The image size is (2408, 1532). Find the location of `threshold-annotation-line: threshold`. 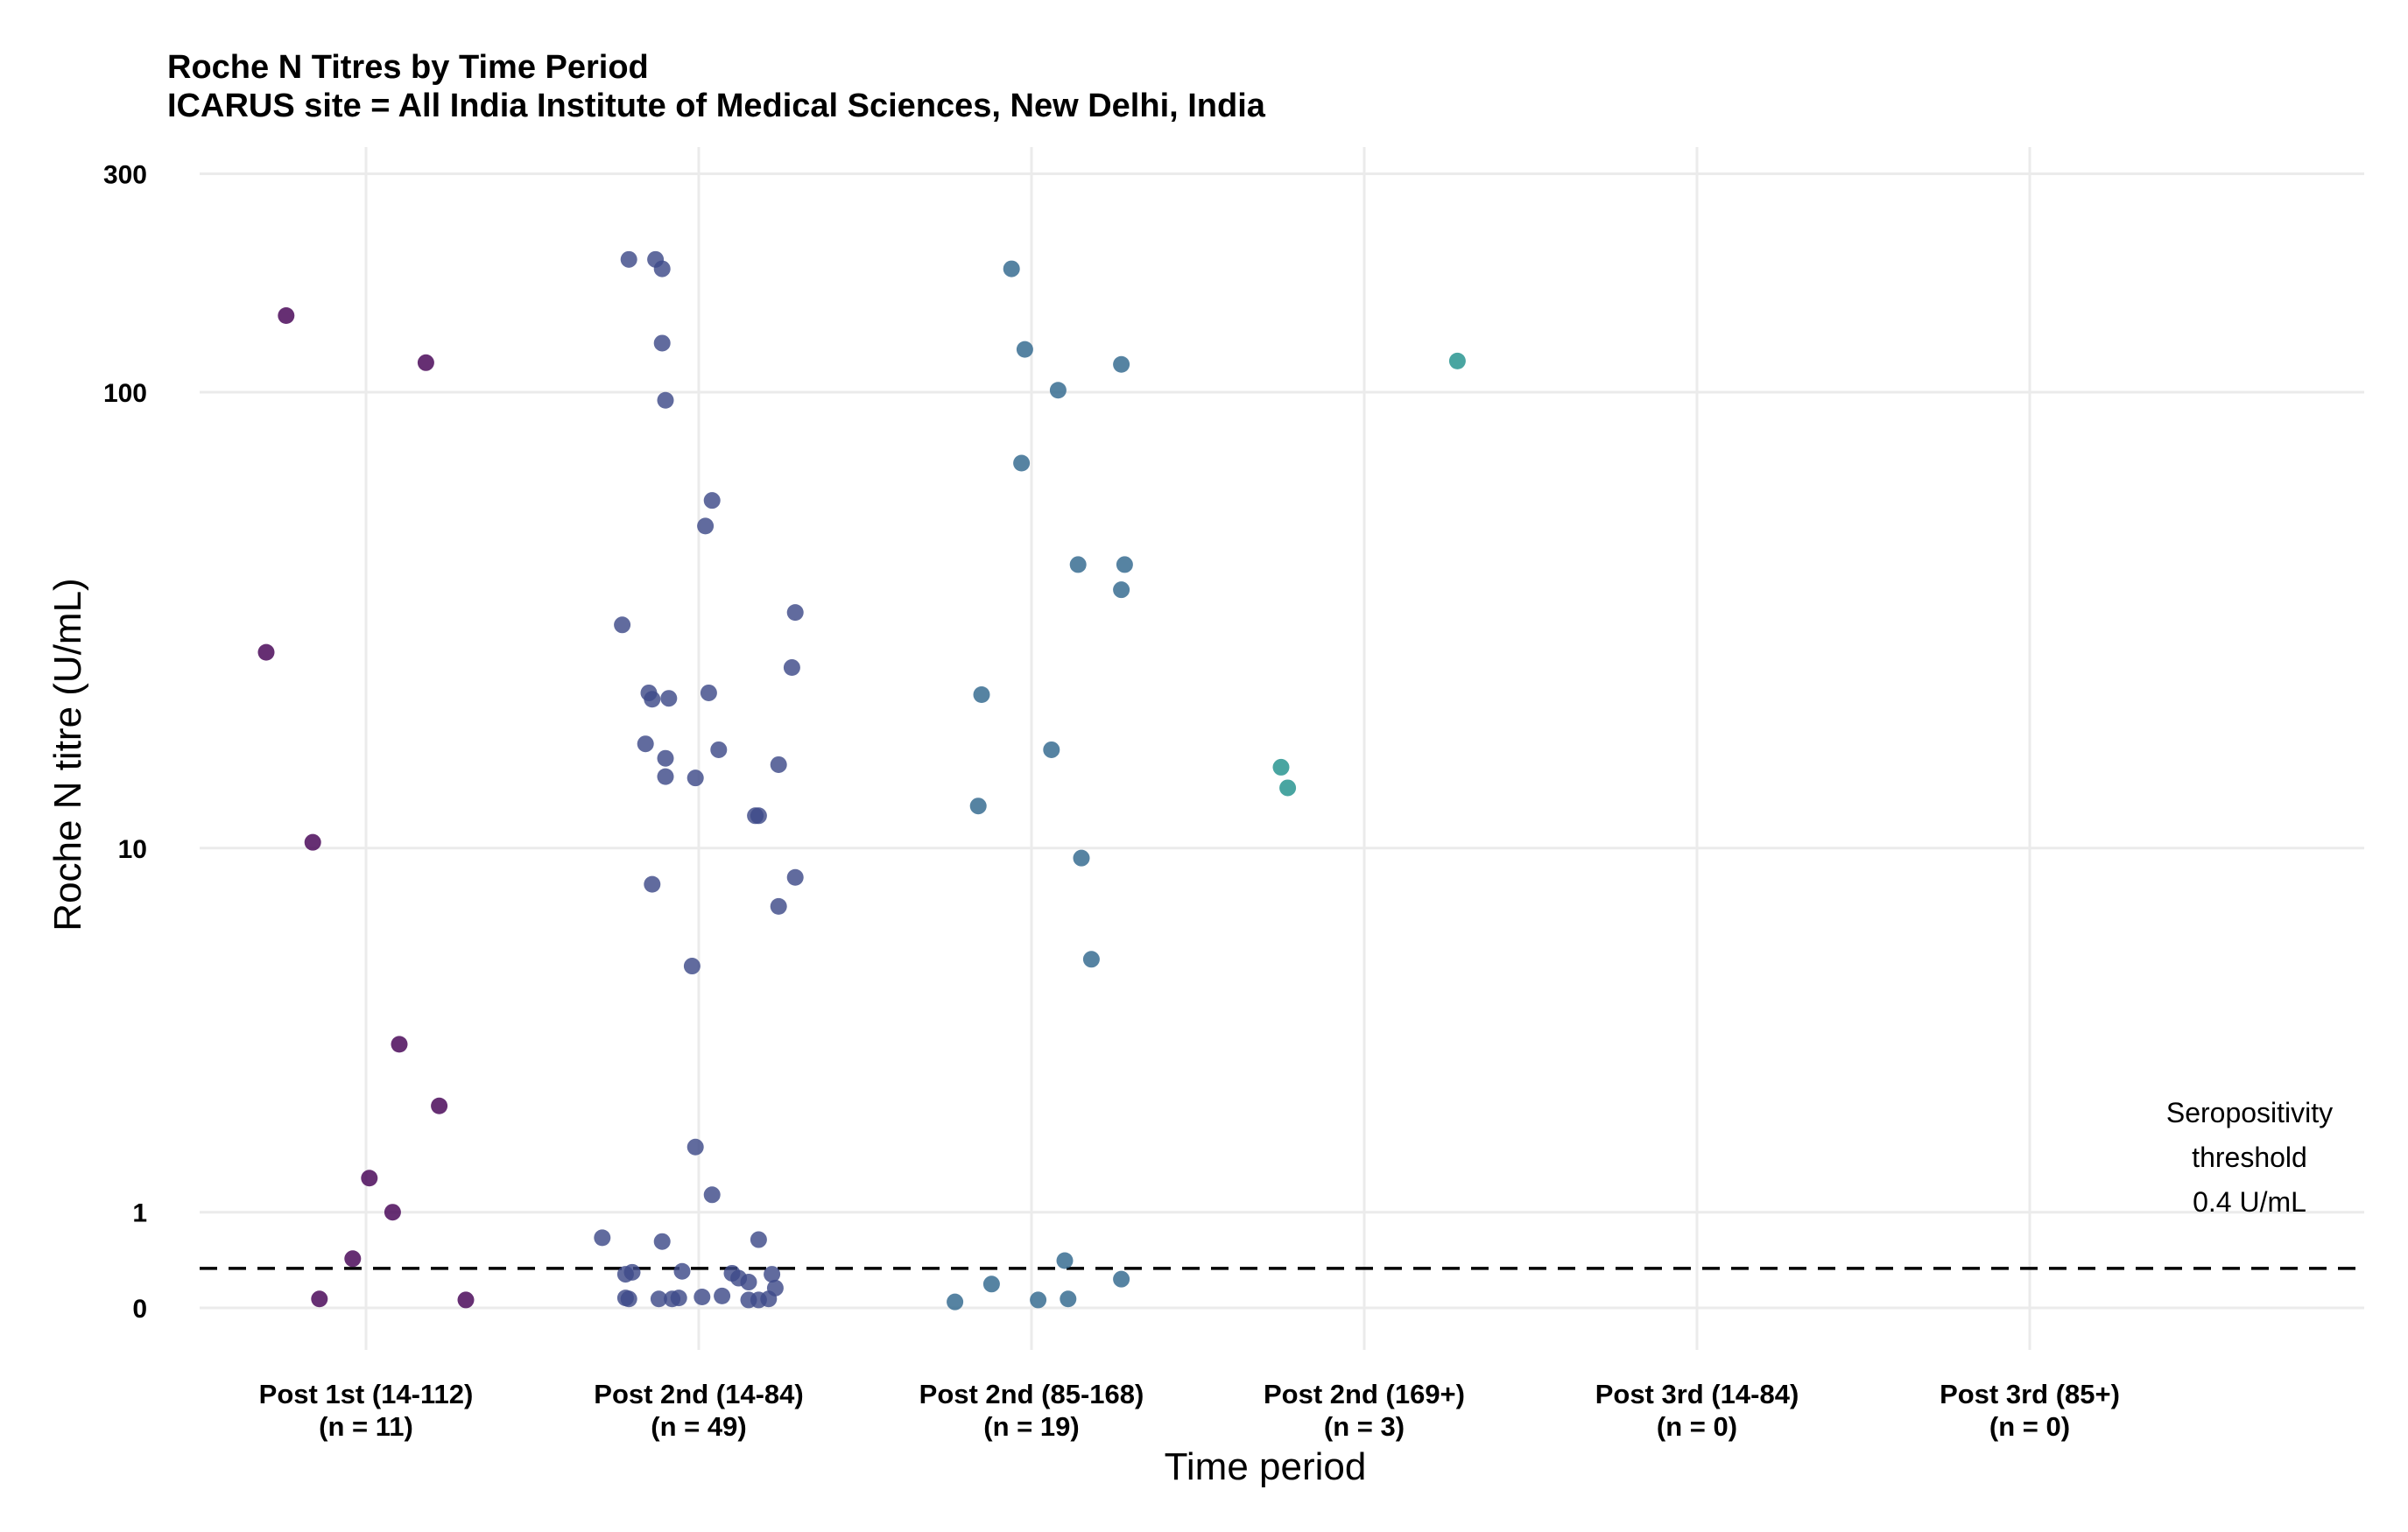

threshold-annotation-line: threshold is located at coordinates (2249, 1158).